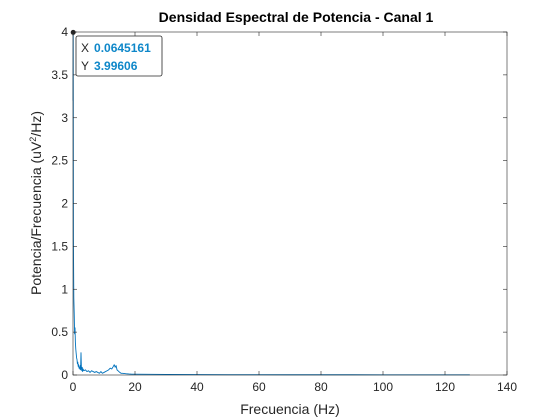 Image resolution: width=560 pixels, height=420 pixels. I want to click on x-tick-label: 120, so click(445, 387).